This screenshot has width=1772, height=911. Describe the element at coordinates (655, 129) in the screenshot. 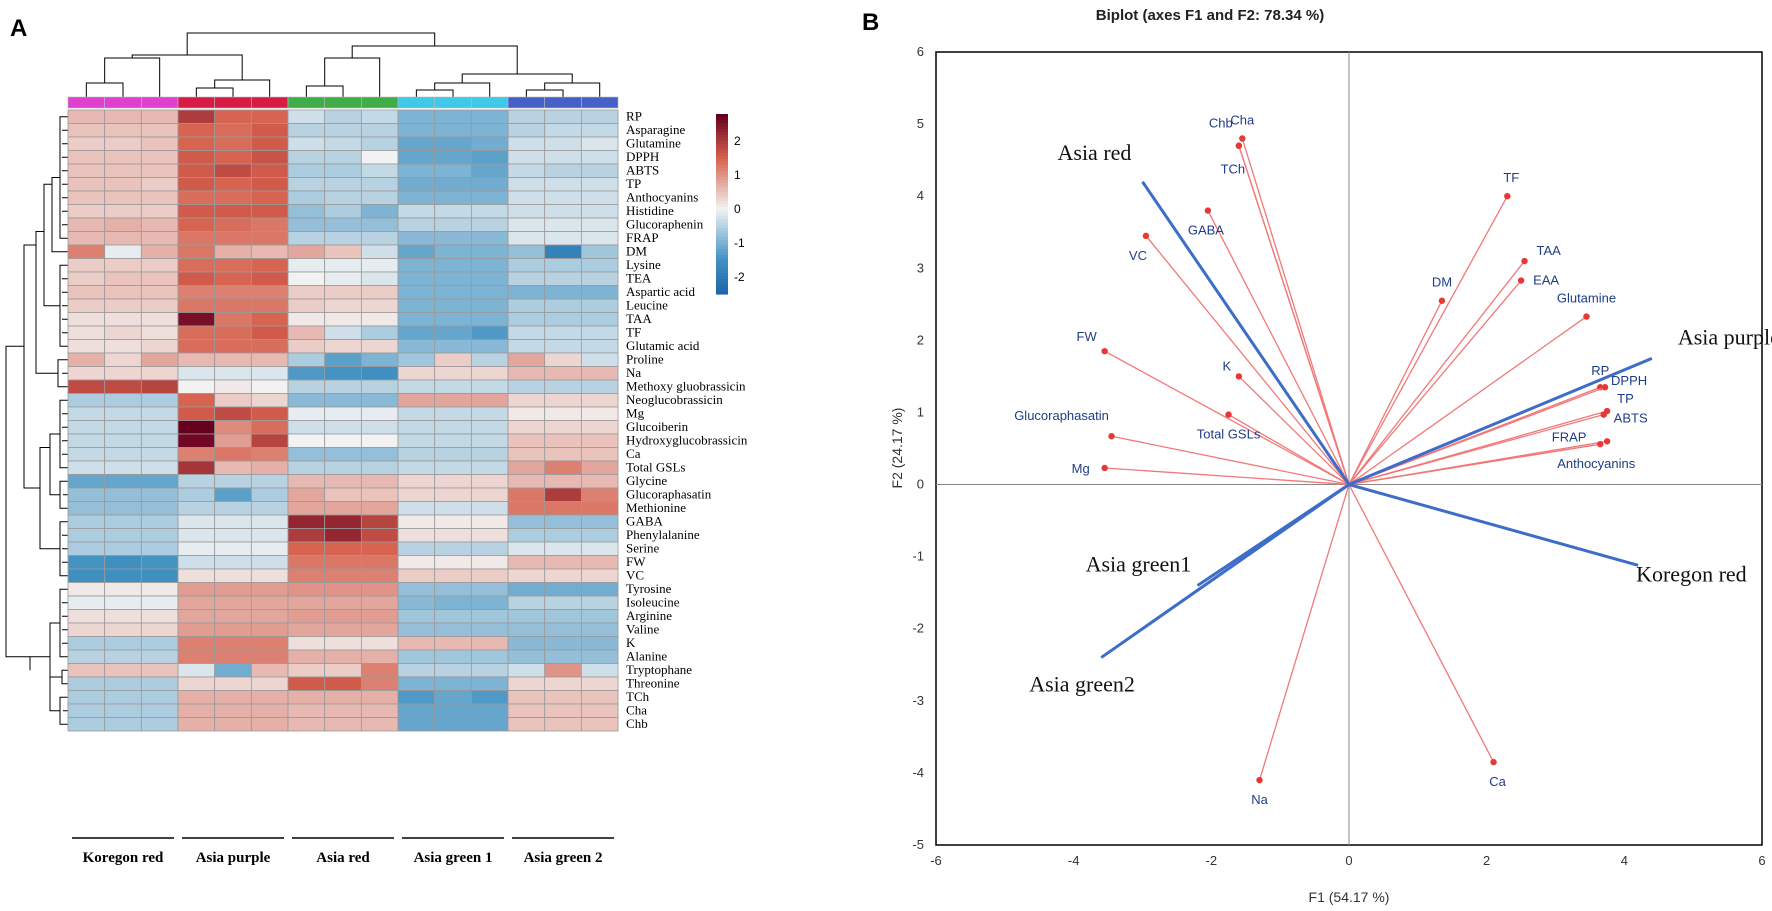

I see `heatmap-row-label: Asparagine` at that location.